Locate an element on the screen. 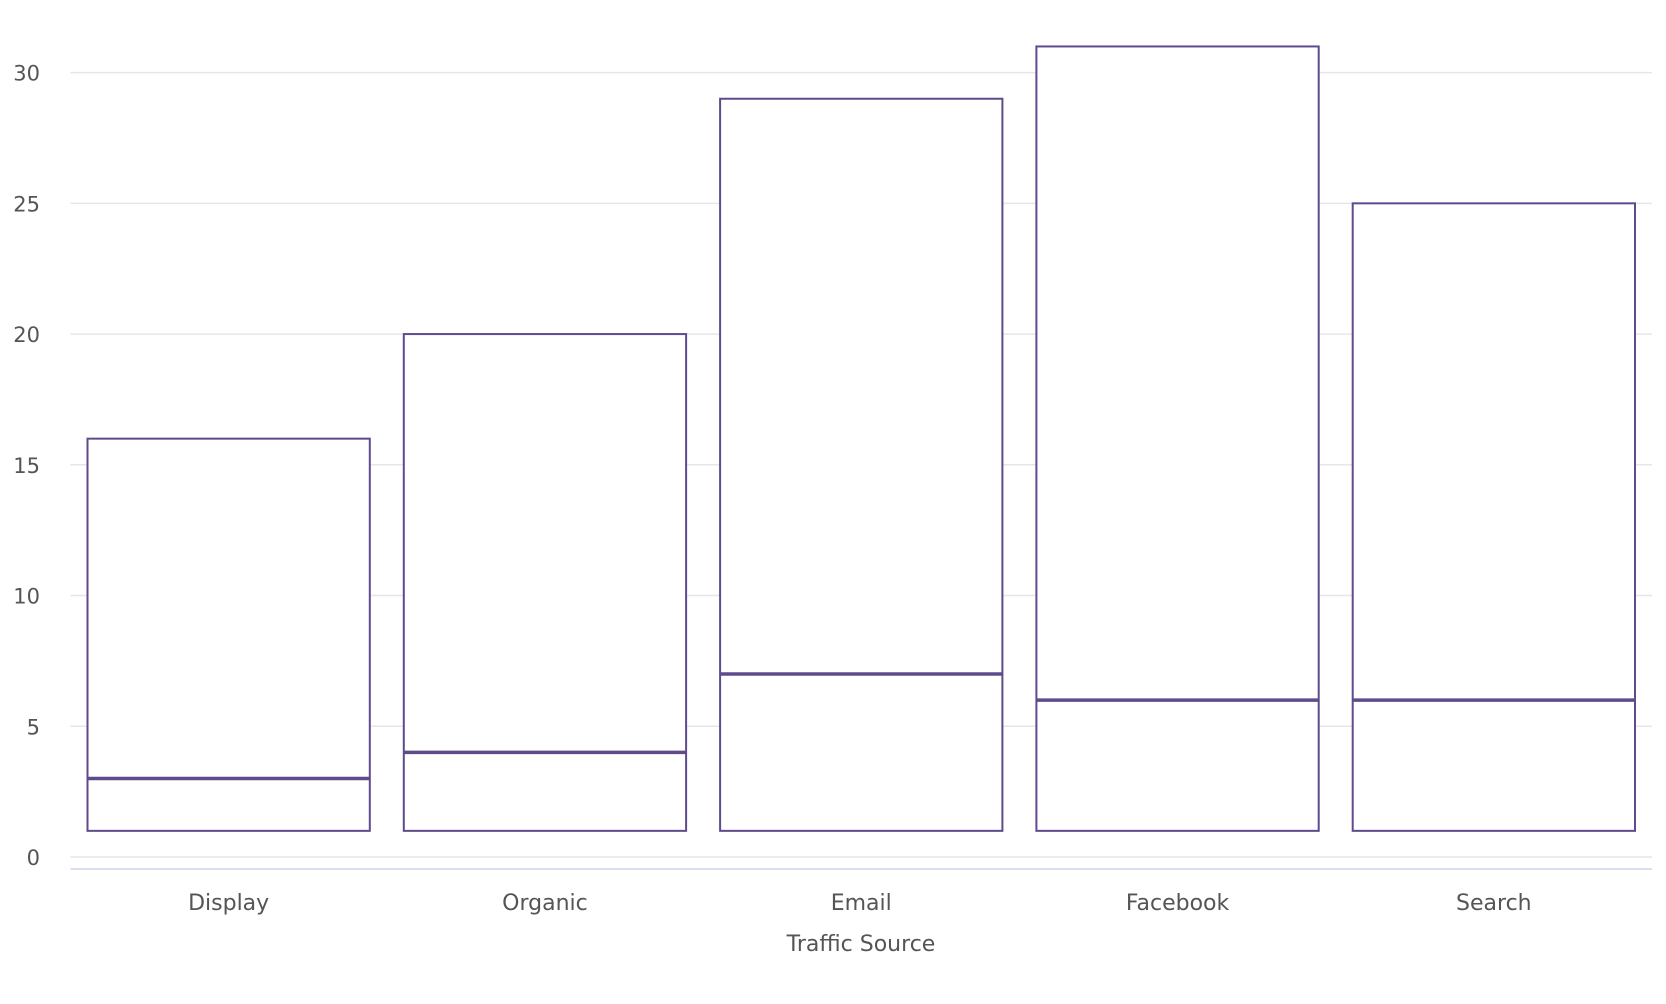  y-tick-label: 5 is located at coordinates (33, 727).